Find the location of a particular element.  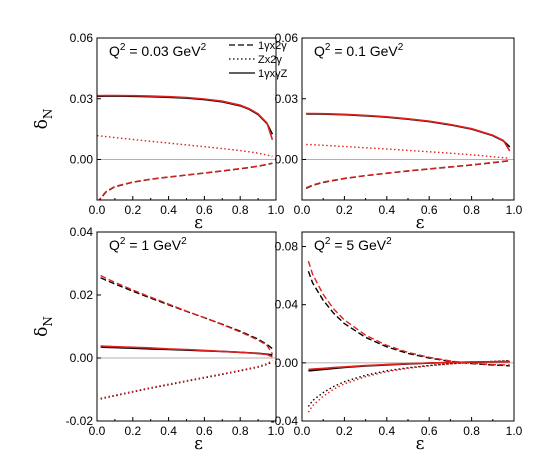

panel-title: Q2 = 0.1 GeV2 is located at coordinates (359, 50).